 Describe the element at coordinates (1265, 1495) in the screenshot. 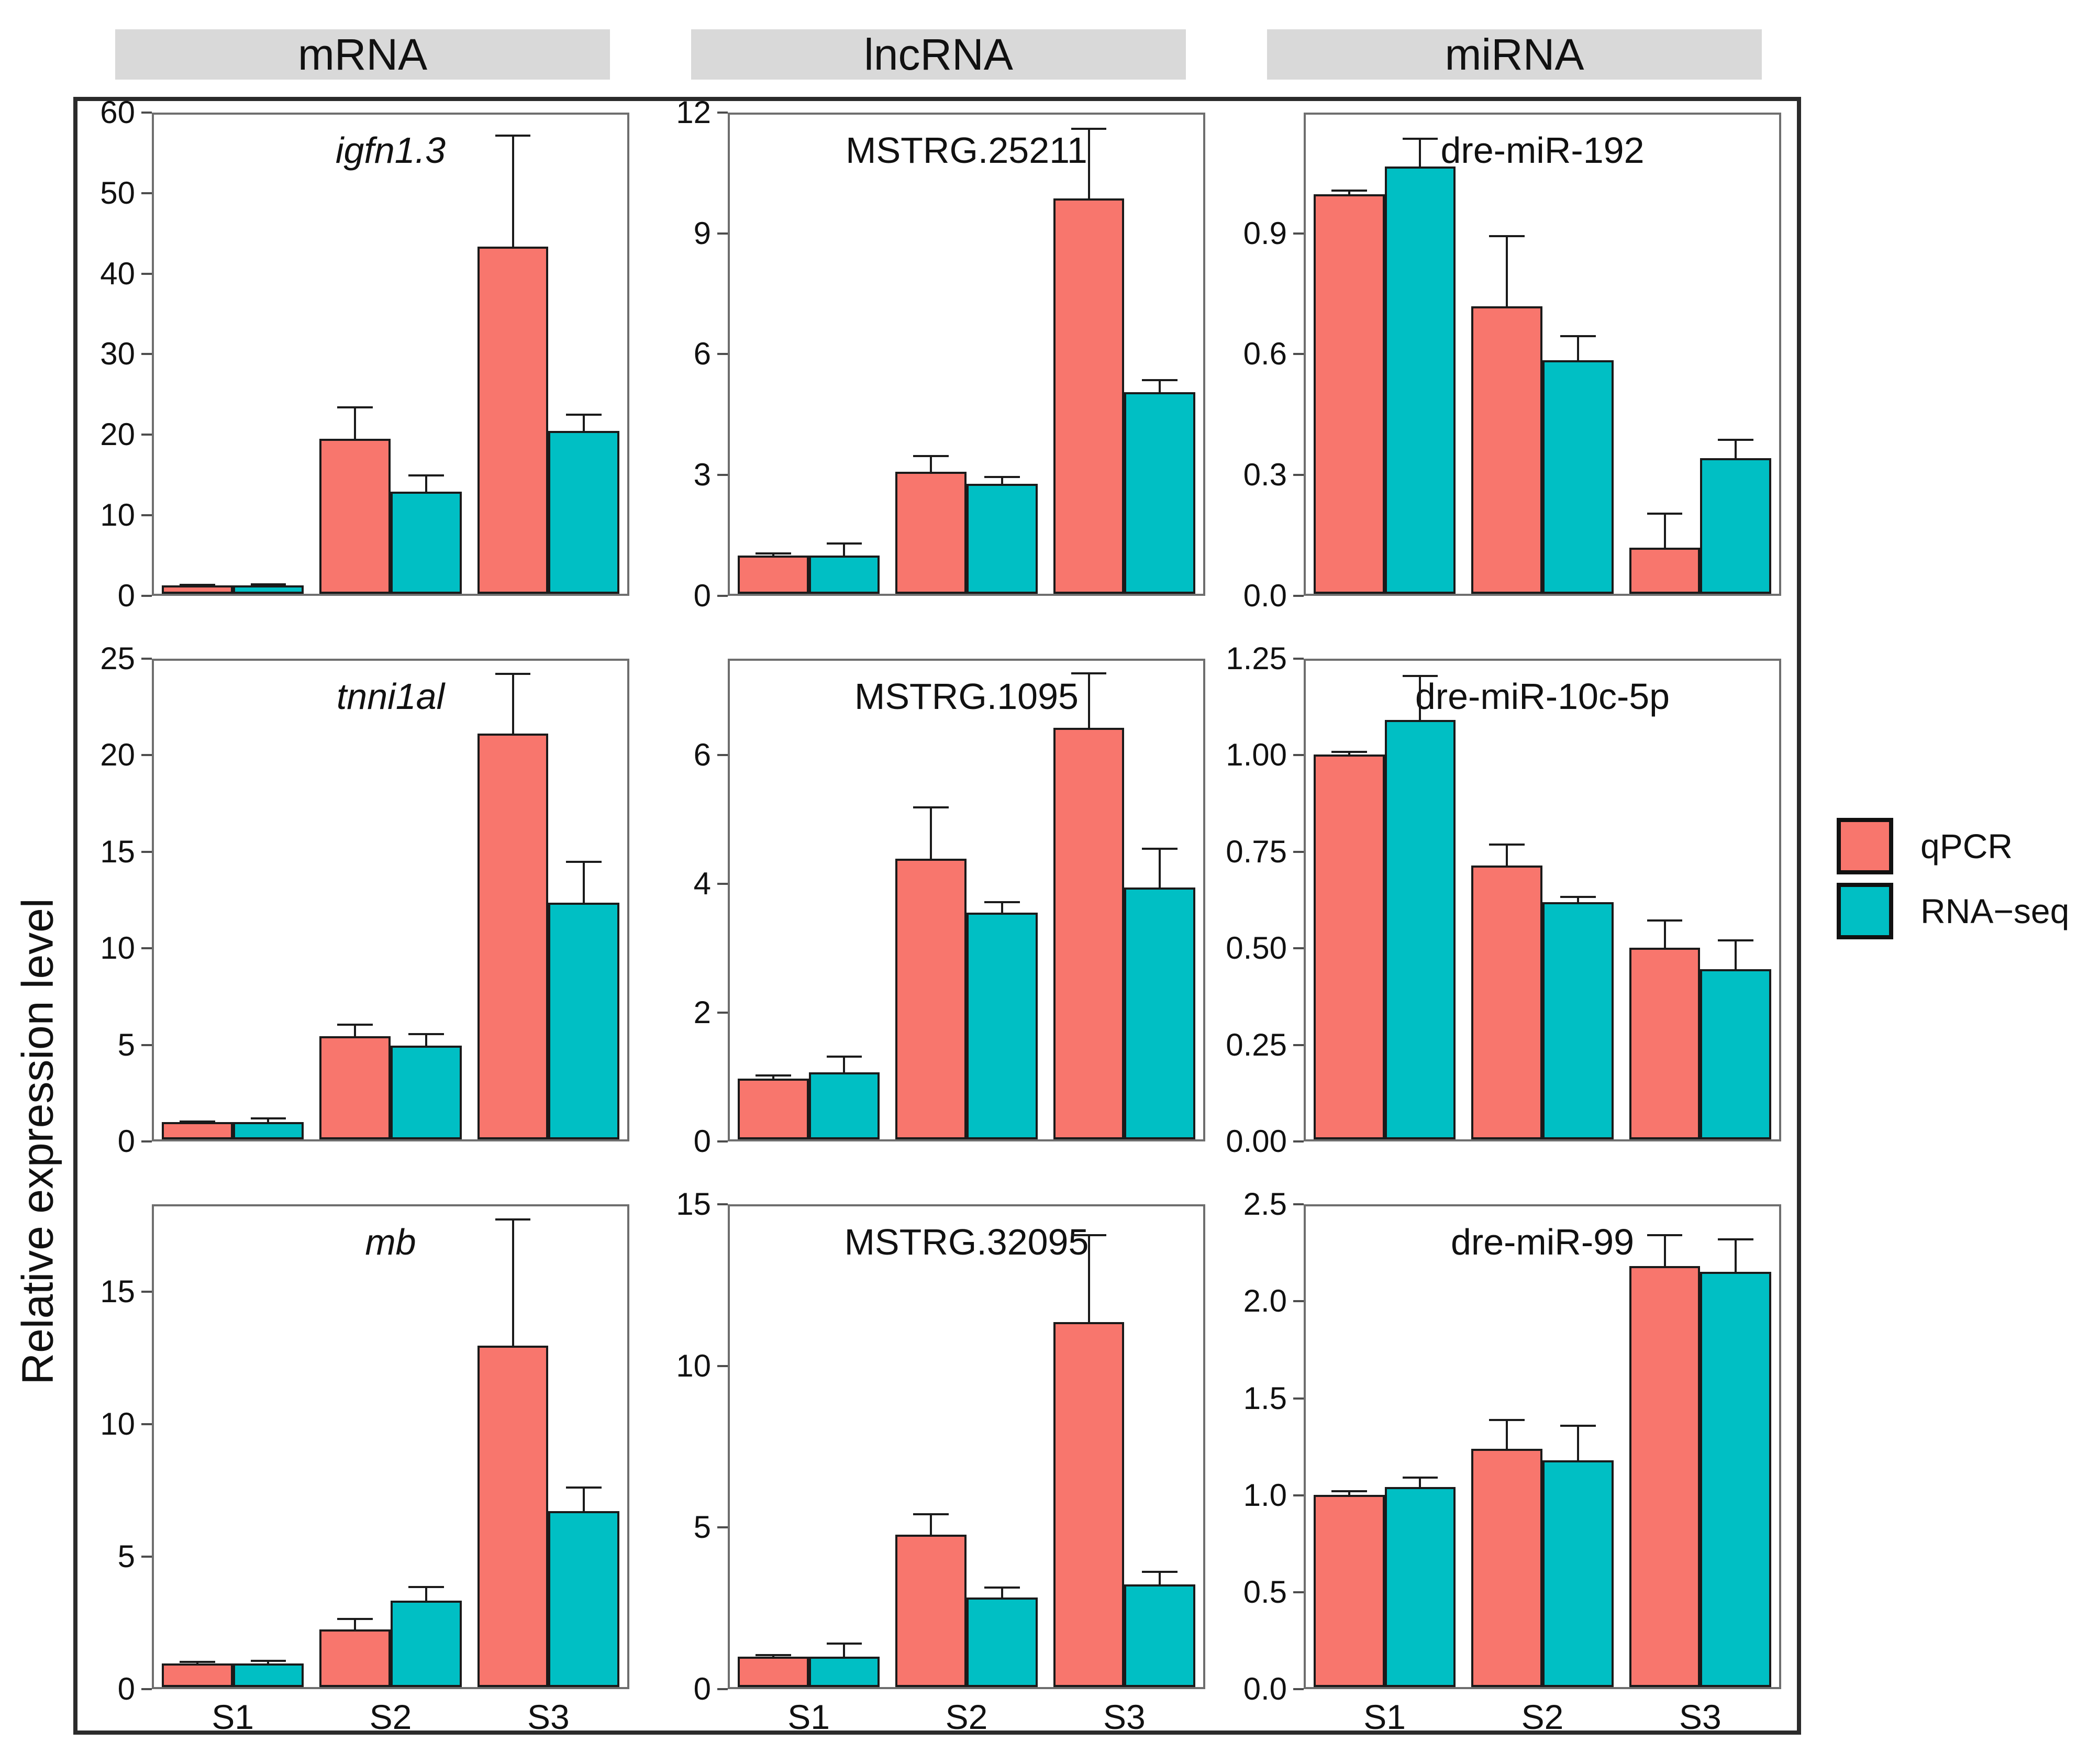

I see `y-tick-label: 1.0` at that location.